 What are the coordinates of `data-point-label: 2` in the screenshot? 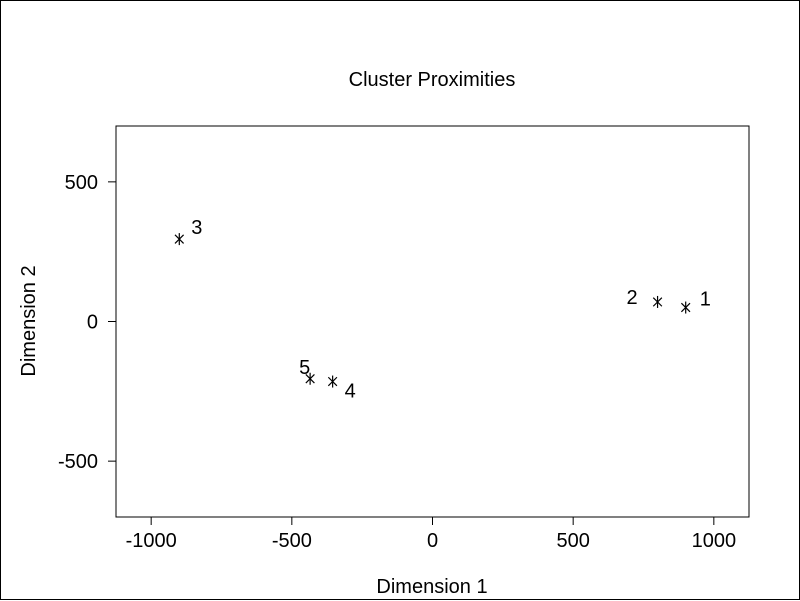 It's located at (631, 298).